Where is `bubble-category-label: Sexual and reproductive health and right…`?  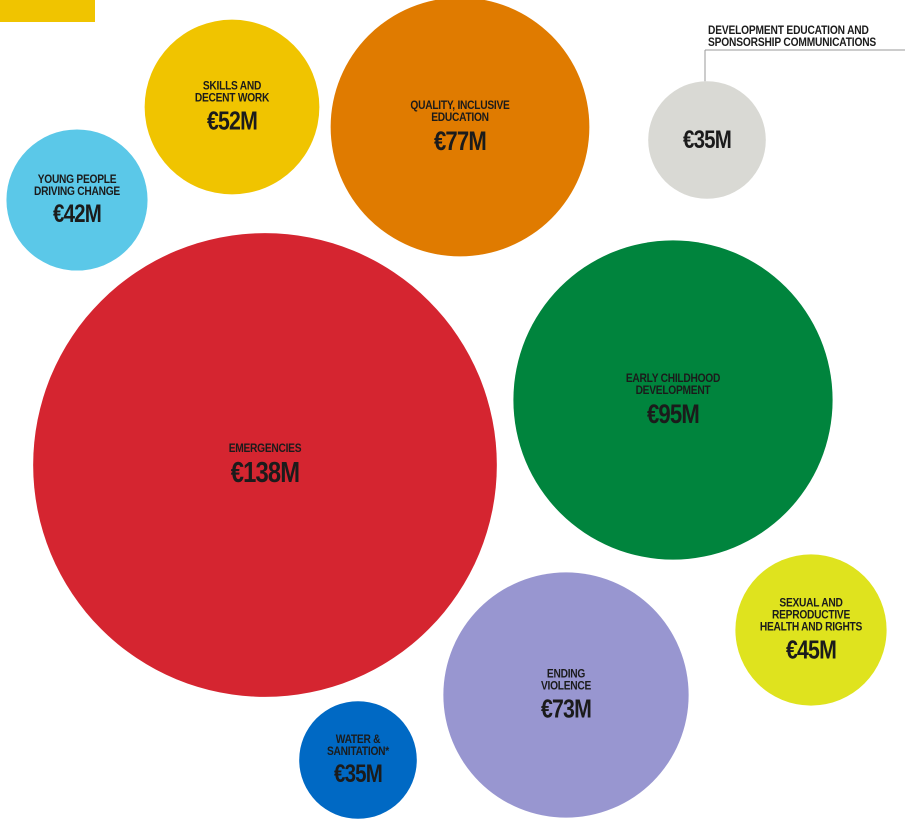 bubble-category-label: Sexual and reproductive health and right… is located at coordinates (811, 614).